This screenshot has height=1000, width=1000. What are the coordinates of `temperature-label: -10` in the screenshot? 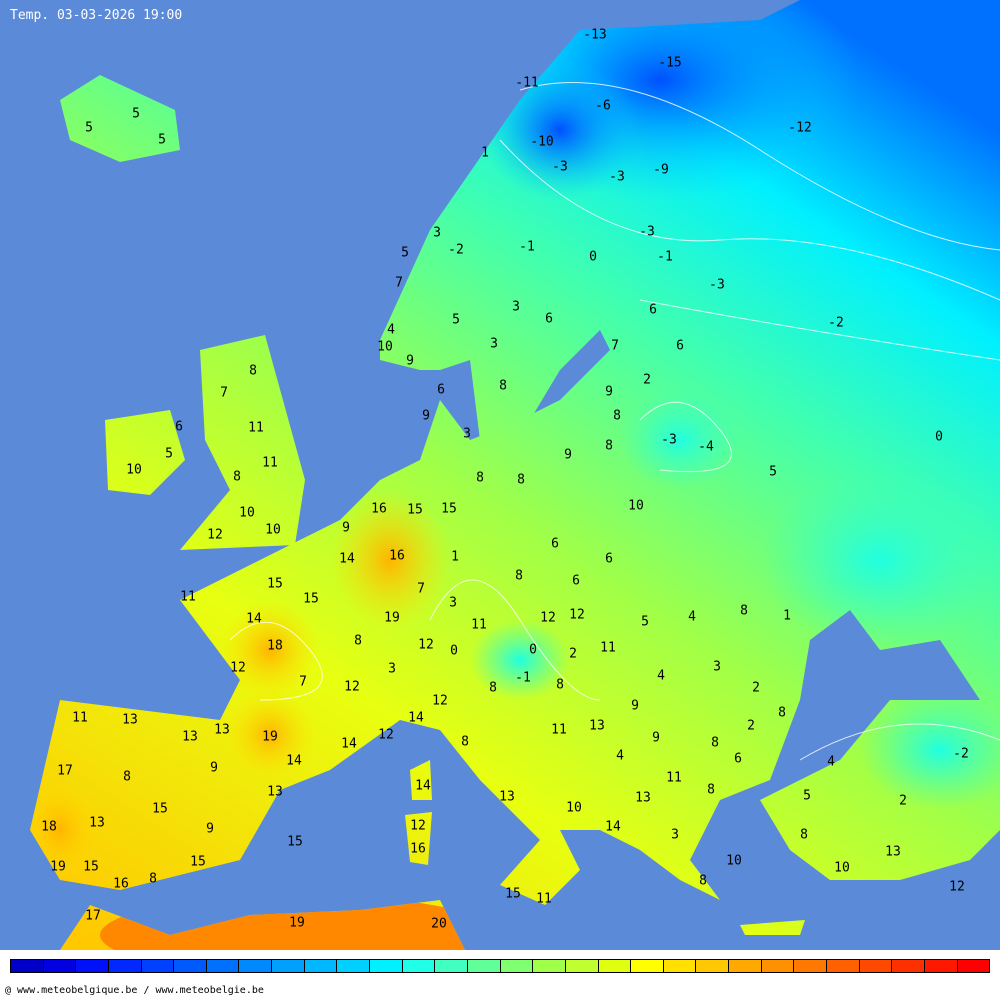 It's located at (541, 142).